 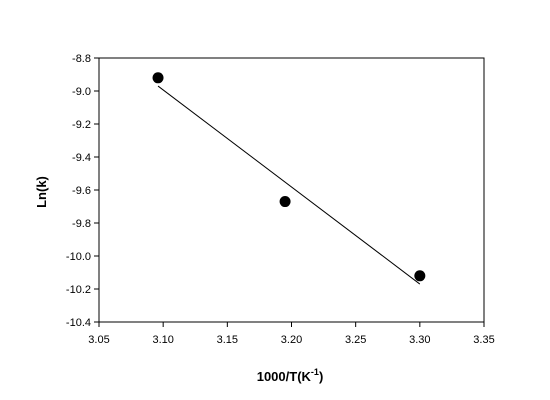 I want to click on x-tick-label: 3.15, so click(x=227, y=340).